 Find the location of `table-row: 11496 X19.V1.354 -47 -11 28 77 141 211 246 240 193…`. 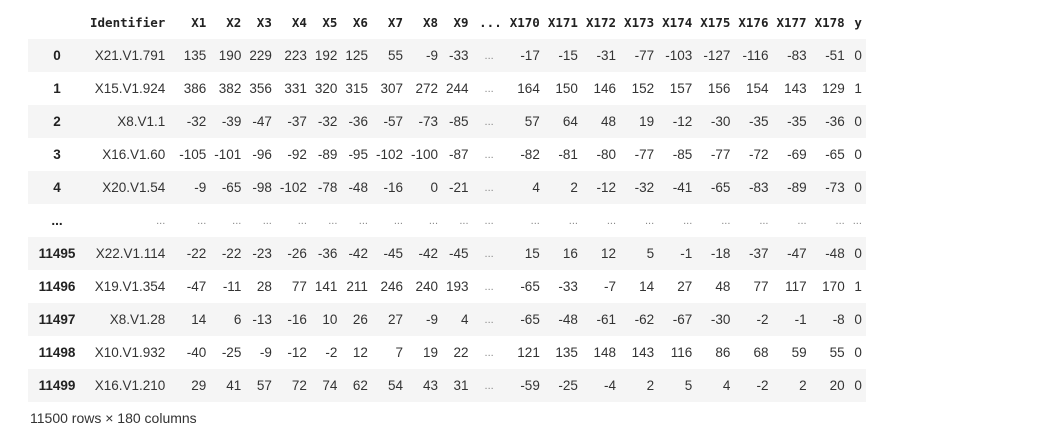

table-row: 11496 X19.V1.354 -47 -11 28 77 141 211 246 240 193… is located at coordinates (447, 286).